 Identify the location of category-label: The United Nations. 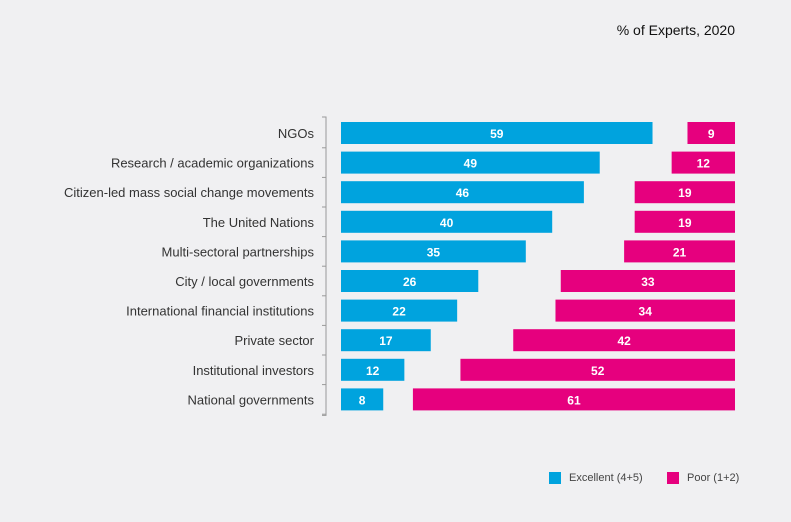
(259, 222).